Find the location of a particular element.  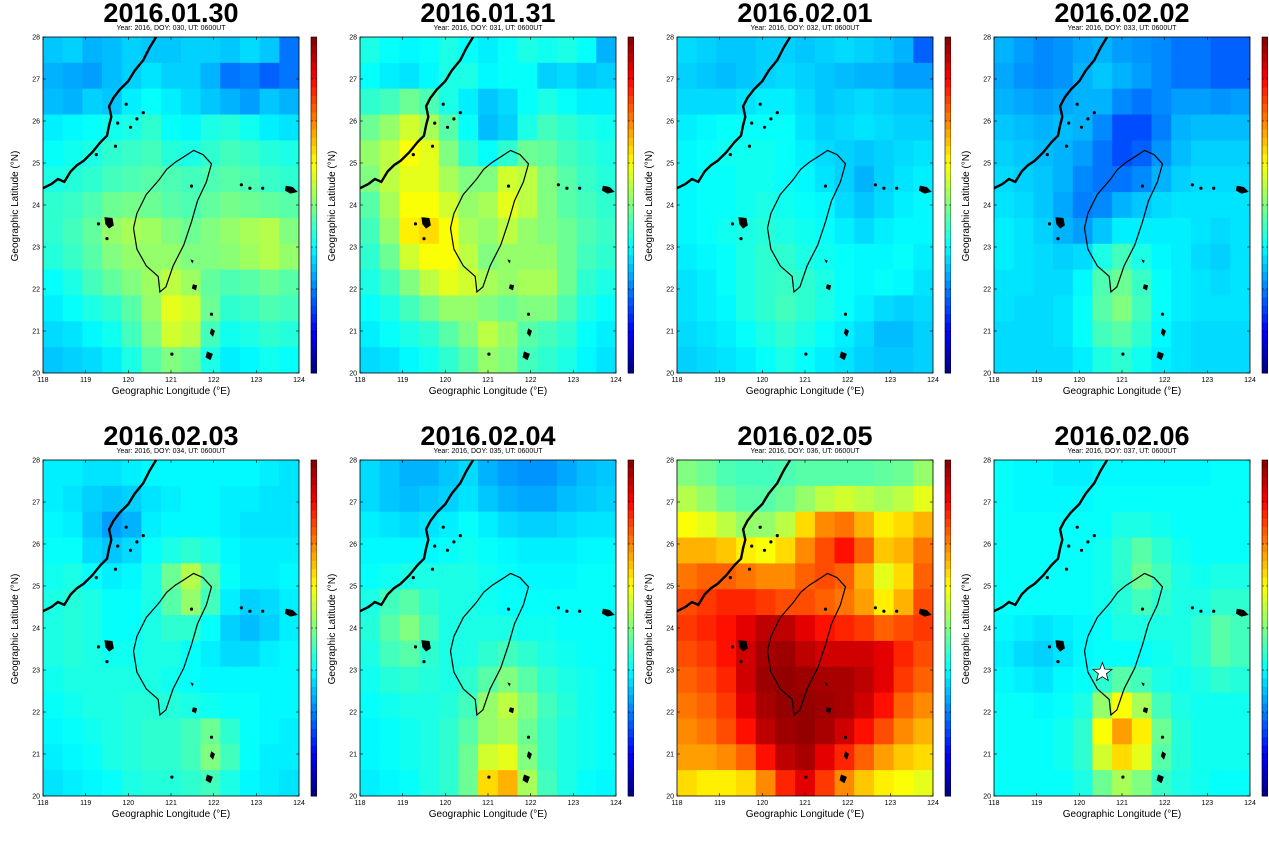

x-tick-label: 120 is located at coordinates (762, 380).